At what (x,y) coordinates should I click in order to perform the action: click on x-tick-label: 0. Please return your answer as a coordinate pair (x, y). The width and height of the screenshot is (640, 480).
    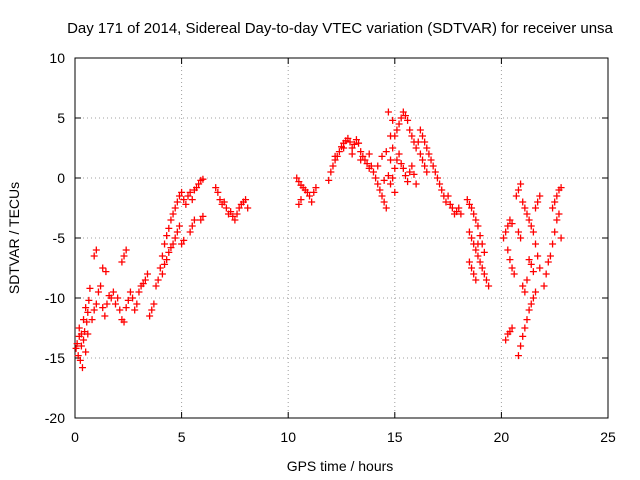
    Looking at the image, I should click on (75, 437).